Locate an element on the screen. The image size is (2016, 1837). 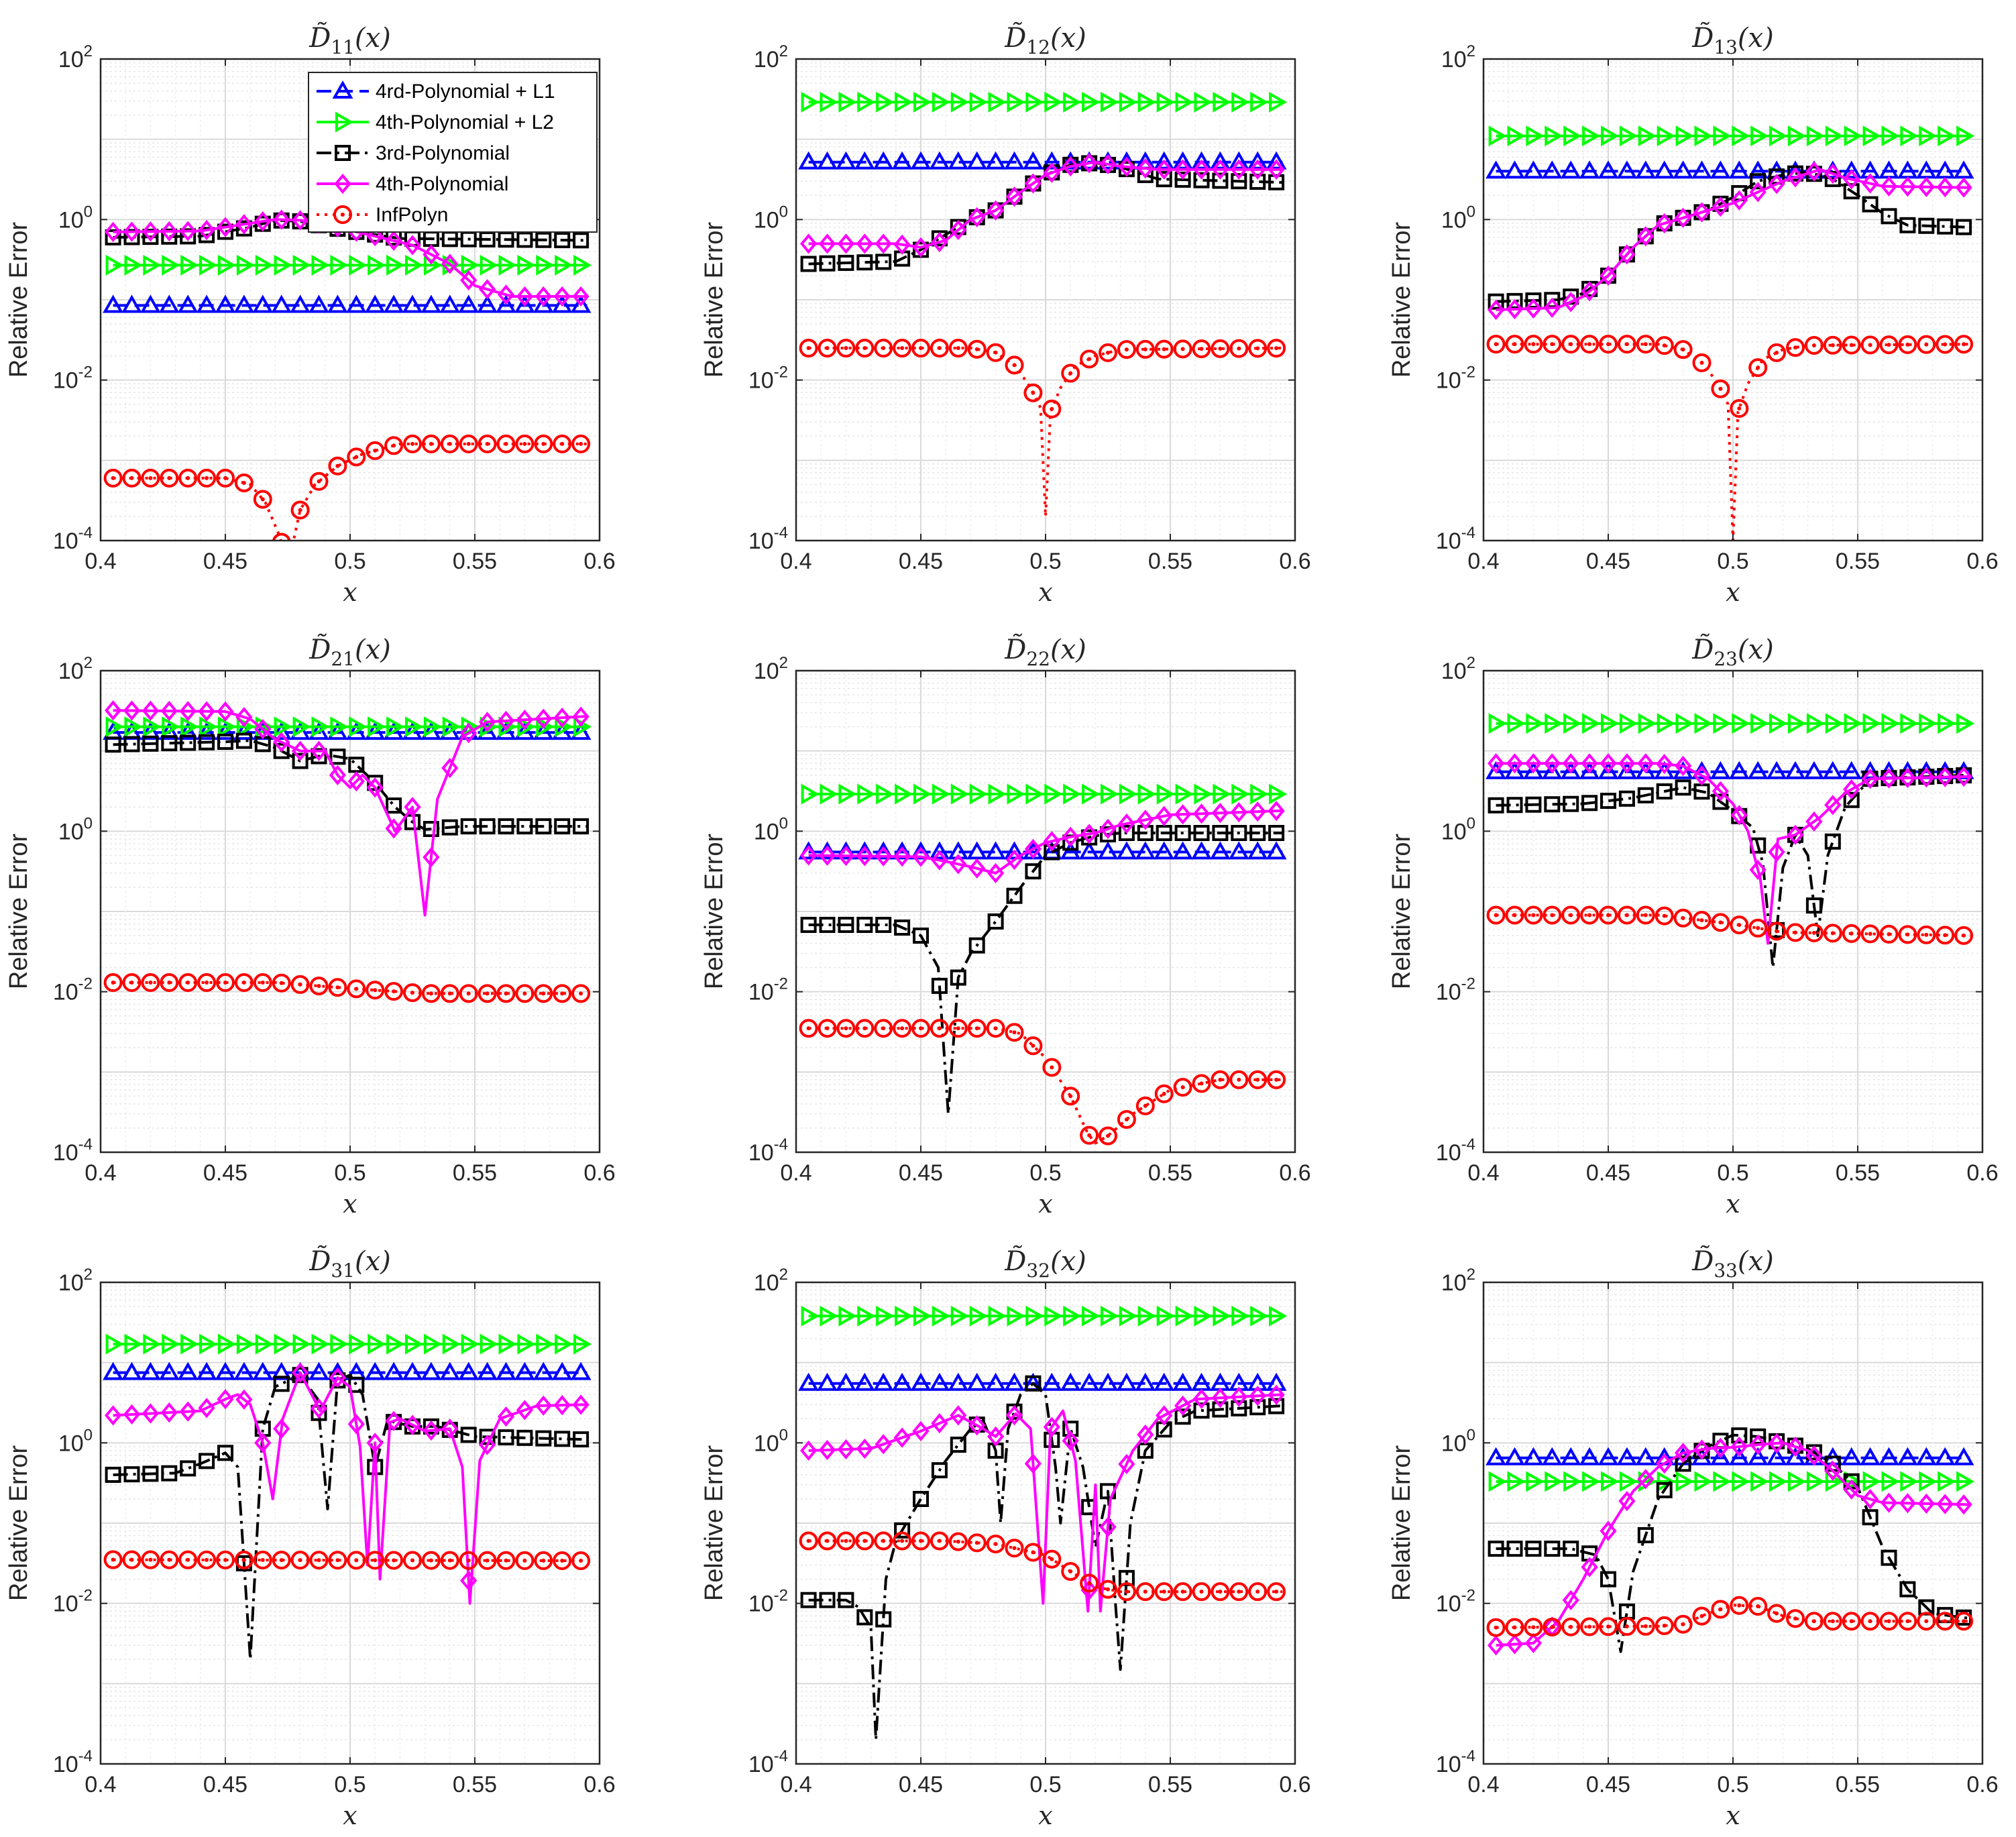
y-tick-label: 10² is located at coordinates (771, 1281).